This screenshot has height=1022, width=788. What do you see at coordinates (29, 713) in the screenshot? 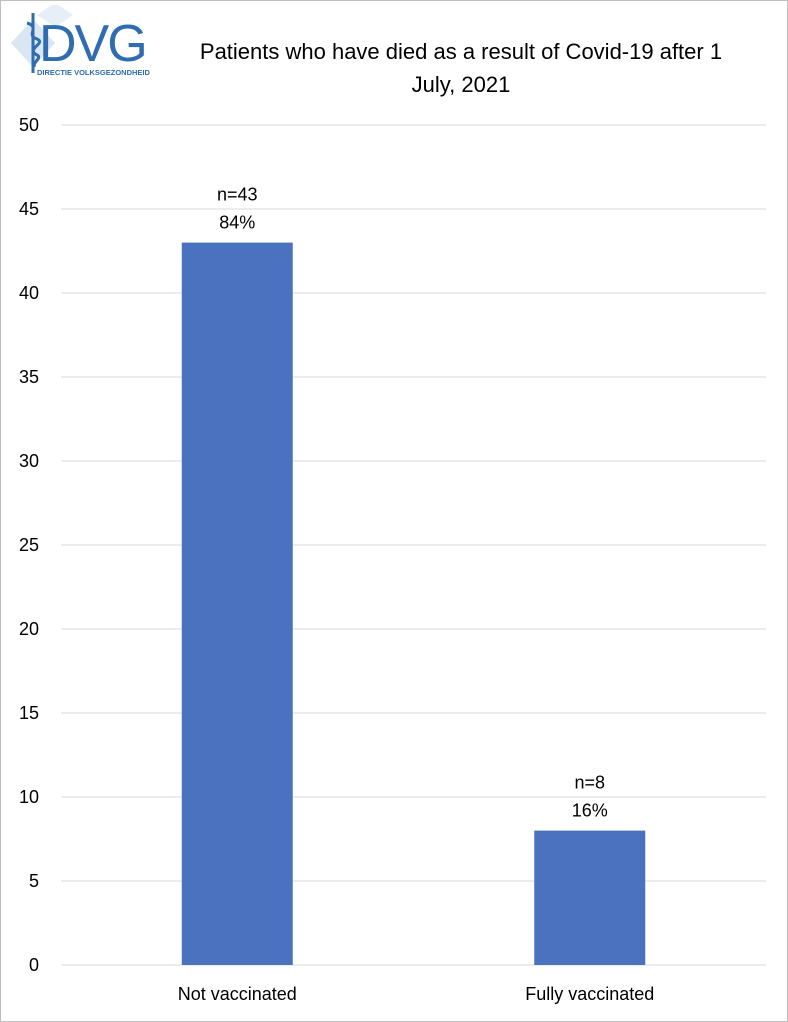
I see `y-tick-label: 15` at bounding box center [29, 713].